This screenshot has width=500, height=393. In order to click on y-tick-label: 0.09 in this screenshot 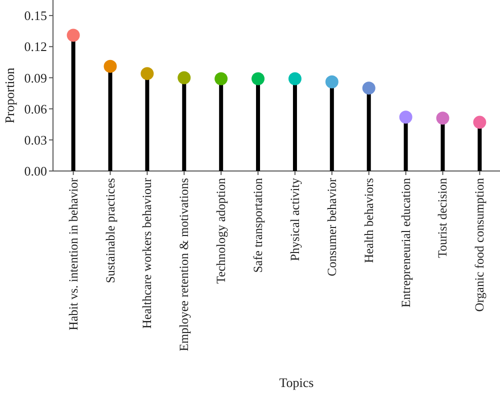, I will do `click(35, 78)`.